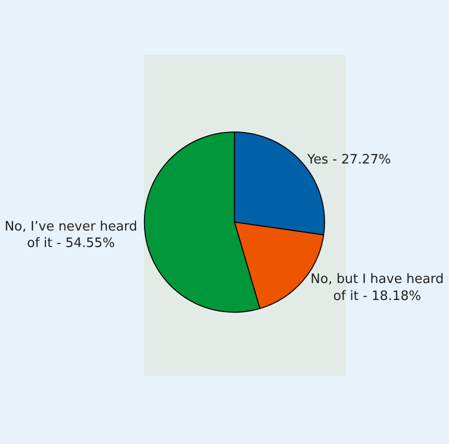  What do you see at coordinates (377, 288) in the screenshot?
I see `slice-label: No, but I have heard of it - 18.18%` at bounding box center [377, 288].